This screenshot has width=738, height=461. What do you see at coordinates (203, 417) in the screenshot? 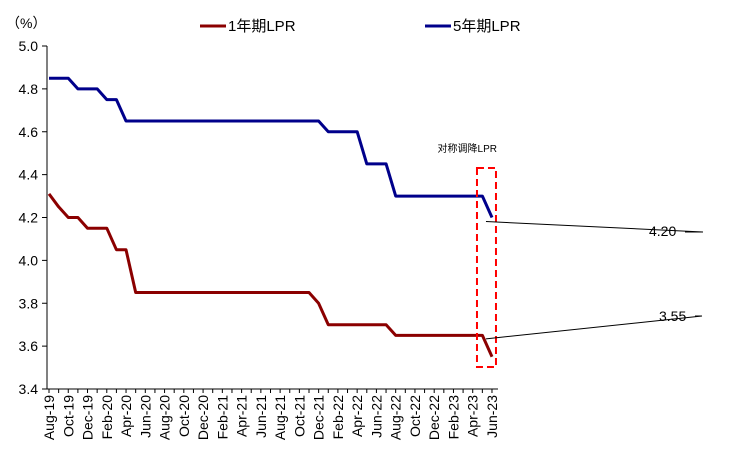
I see `x-tick-label: Dec-20` at bounding box center [203, 417].